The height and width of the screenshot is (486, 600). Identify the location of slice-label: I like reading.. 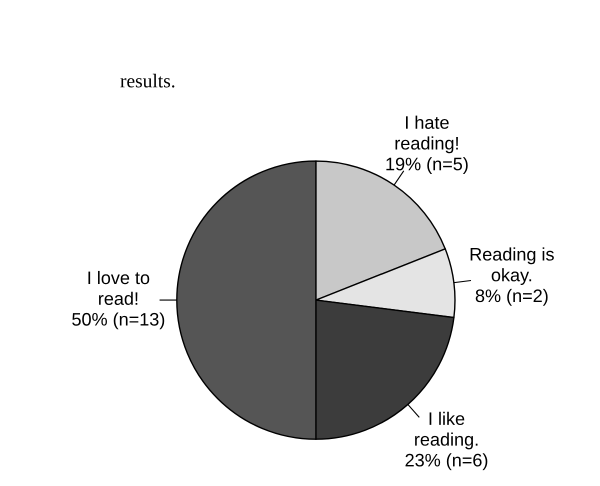
(446, 431).